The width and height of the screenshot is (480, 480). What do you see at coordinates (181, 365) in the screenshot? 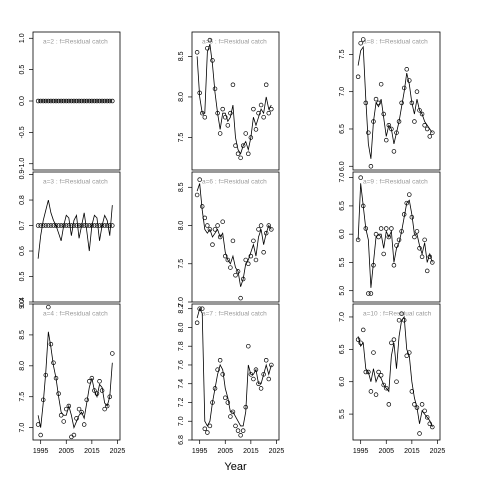
I see `y-tick-label: 7.6` at bounding box center [181, 365].